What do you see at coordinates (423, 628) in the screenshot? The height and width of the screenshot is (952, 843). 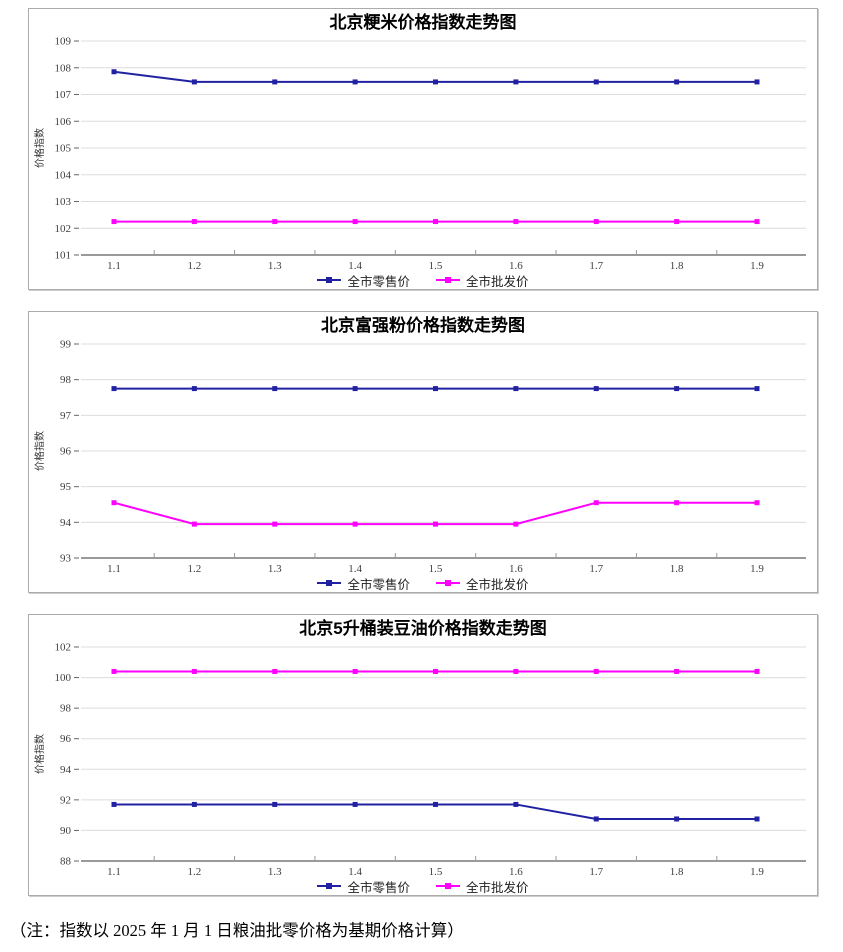 I see `chart-title: 北京5升桶装豆油价格指数走势图` at bounding box center [423, 628].